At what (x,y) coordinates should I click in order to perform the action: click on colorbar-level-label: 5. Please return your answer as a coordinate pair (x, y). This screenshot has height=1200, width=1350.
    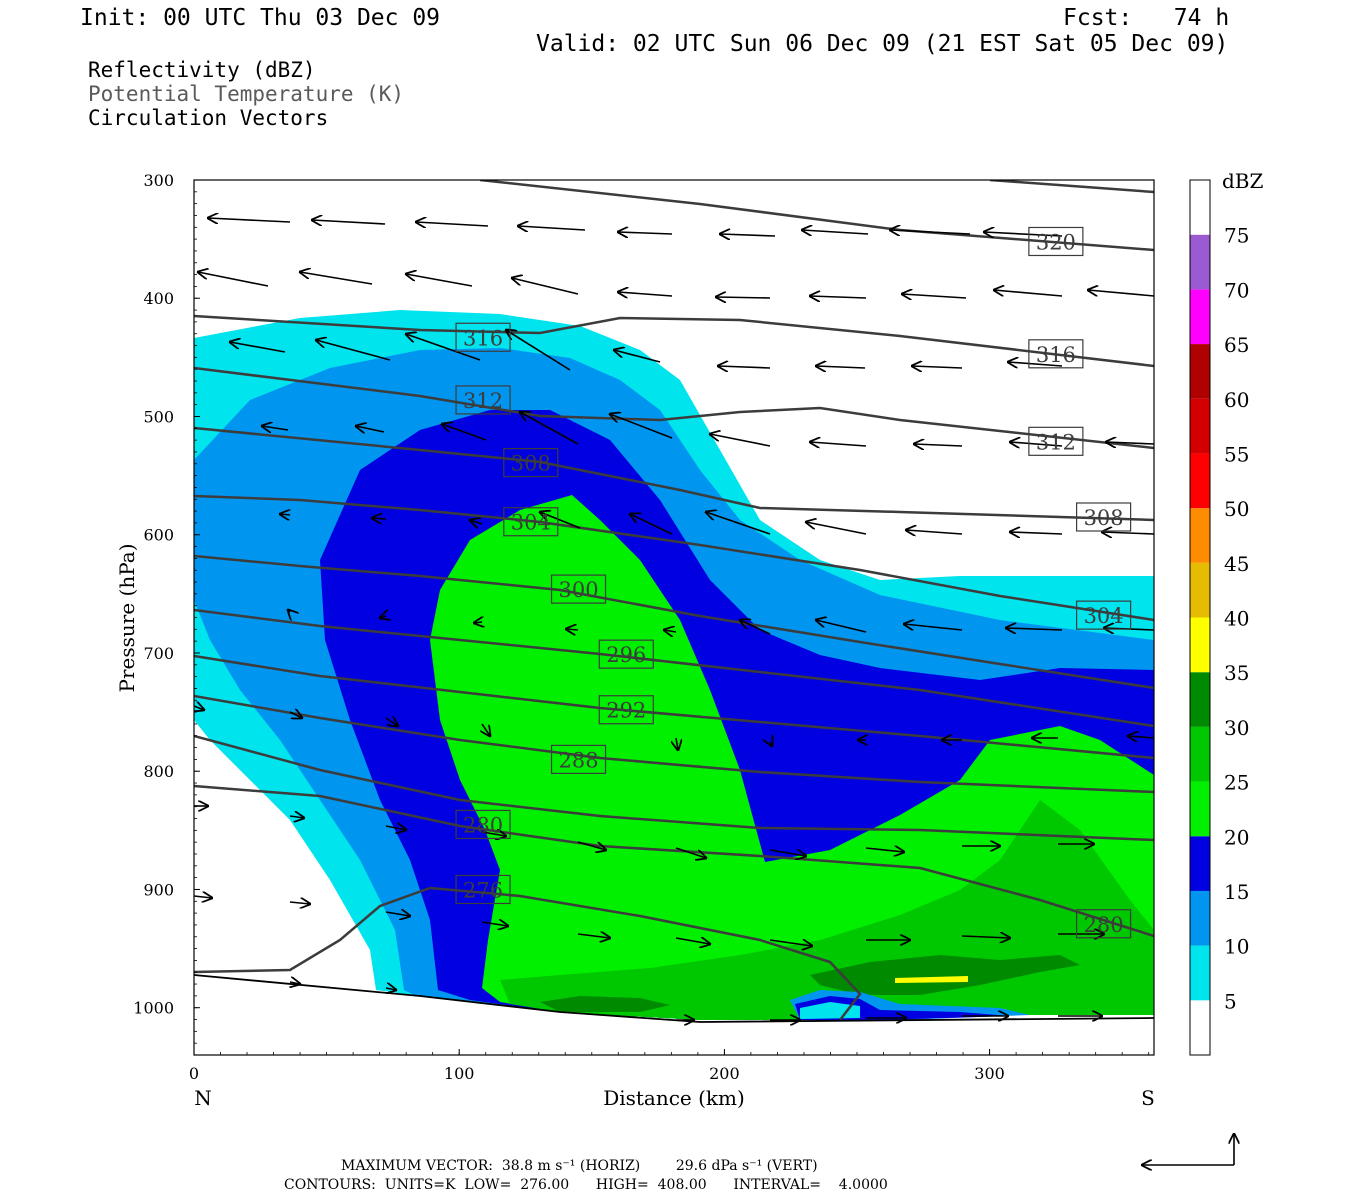
    Looking at the image, I should click on (1230, 1001).